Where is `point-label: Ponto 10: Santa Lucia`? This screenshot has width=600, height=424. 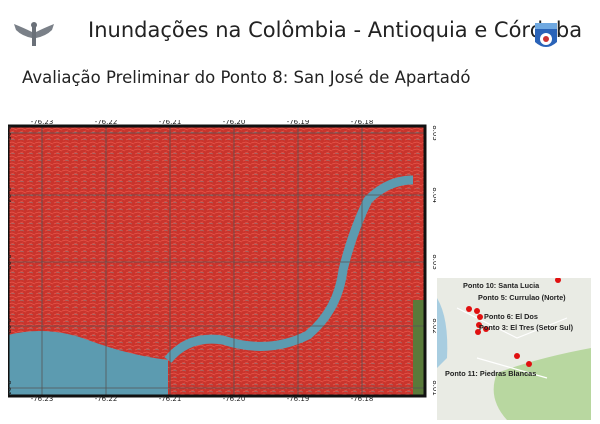
point-label: Ponto 10: Santa Lucia is located at coordinates (501, 285).